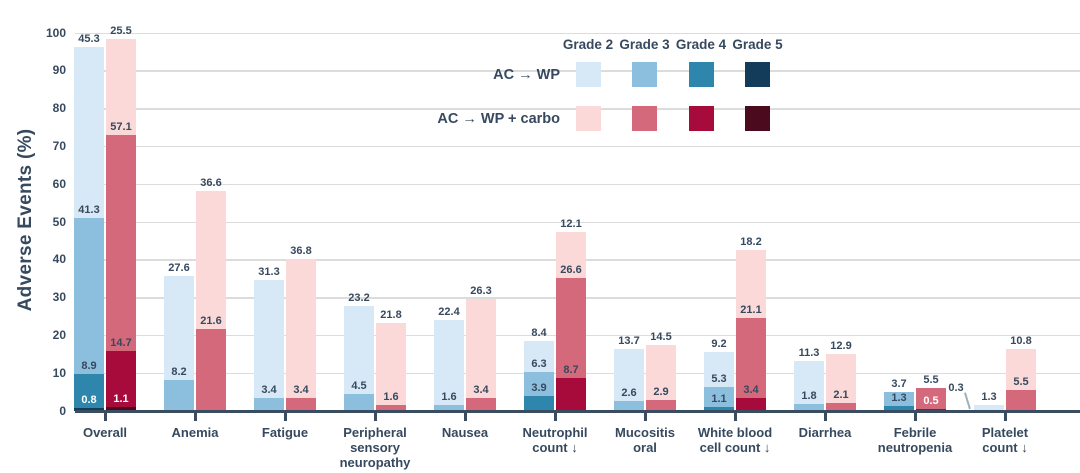  Describe the element at coordinates (59, 259) in the screenshot. I see `y-axis-tick-label: 40` at that location.